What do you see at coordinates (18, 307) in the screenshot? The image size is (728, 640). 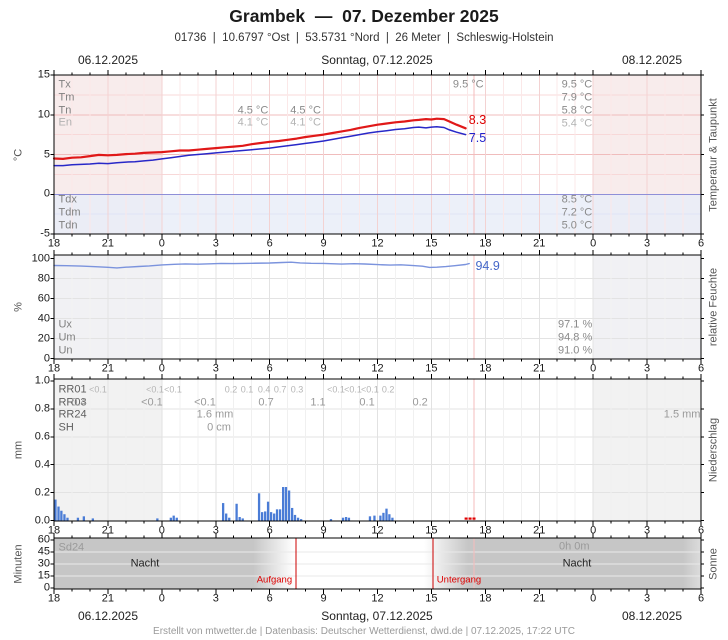 I see `y-axis-unit-label: %` at bounding box center [18, 307].